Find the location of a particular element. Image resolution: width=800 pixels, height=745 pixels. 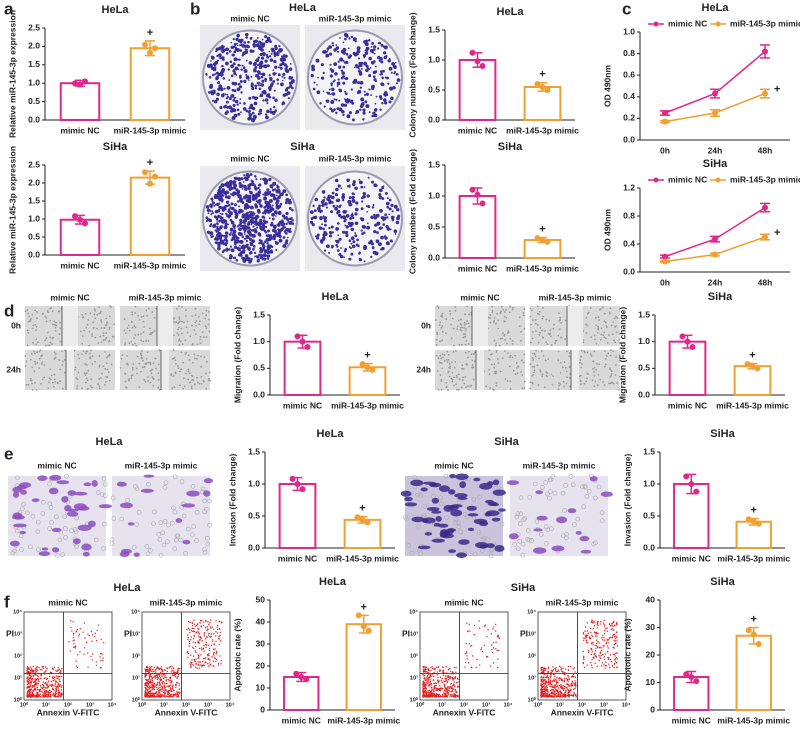

image-label: miR-145-3p mimic is located at coordinates (559, 465).